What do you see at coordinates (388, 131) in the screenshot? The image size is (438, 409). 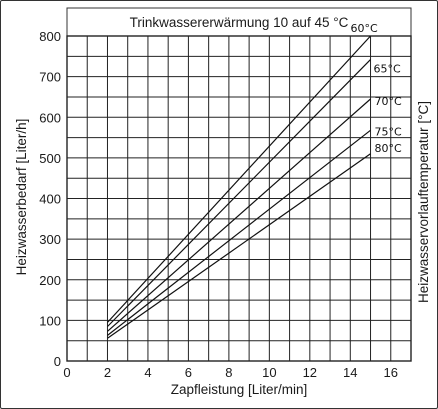 I see `series-label: 75°C` at bounding box center [388, 131].